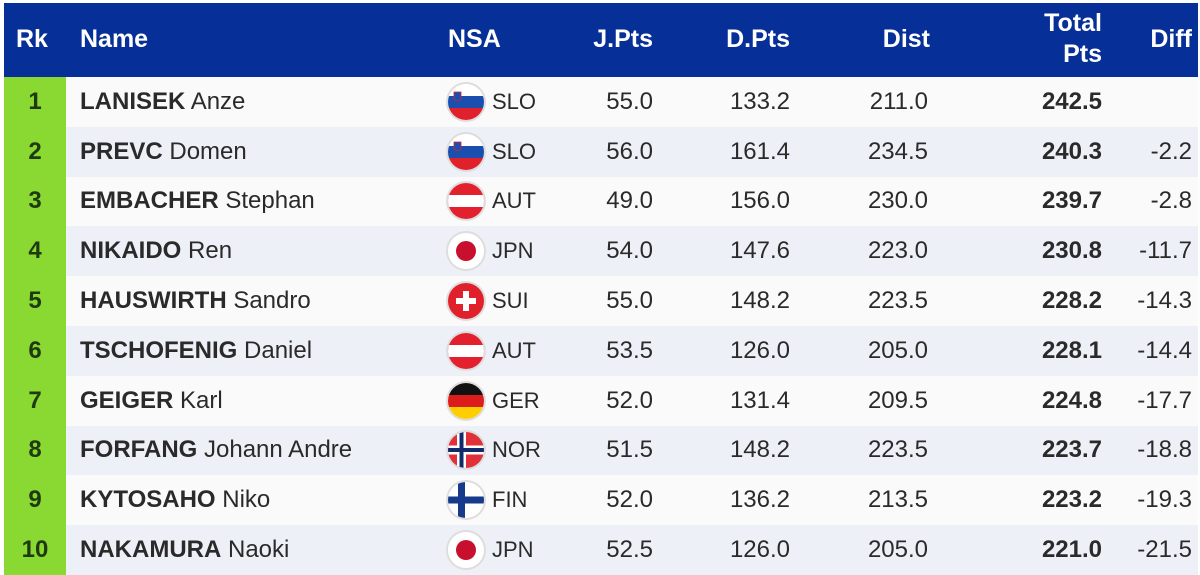 The image size is (1200, 575). Describe the element at coordinates (466, 350) in the screenshot. I see `austria-flag-icon` at that location.